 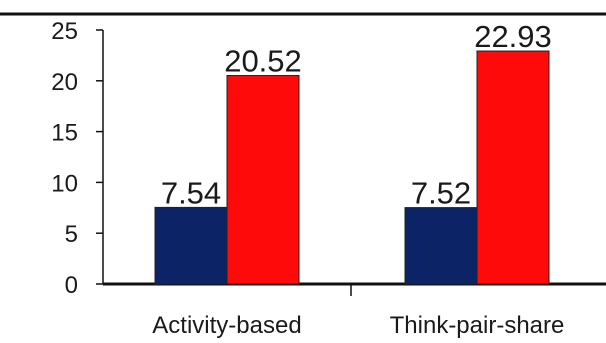 I want to click on x-axis-category-labels: Activity-based Think-pair-share, so click(x=358, y=325).